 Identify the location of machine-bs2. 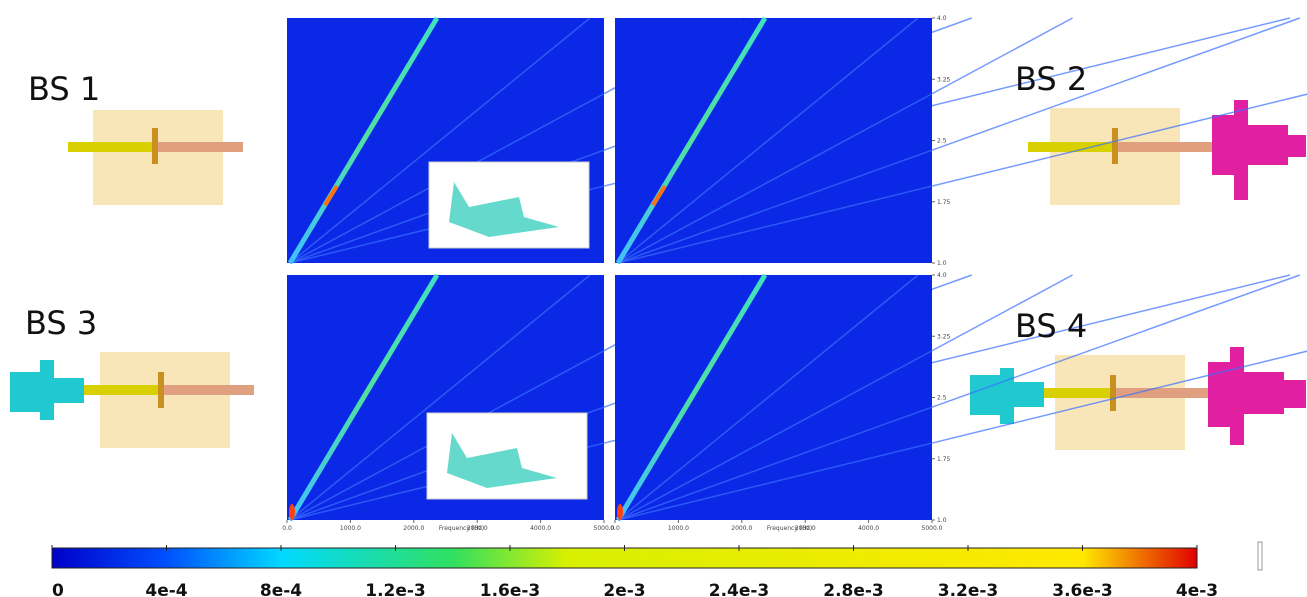
(1167, 152).